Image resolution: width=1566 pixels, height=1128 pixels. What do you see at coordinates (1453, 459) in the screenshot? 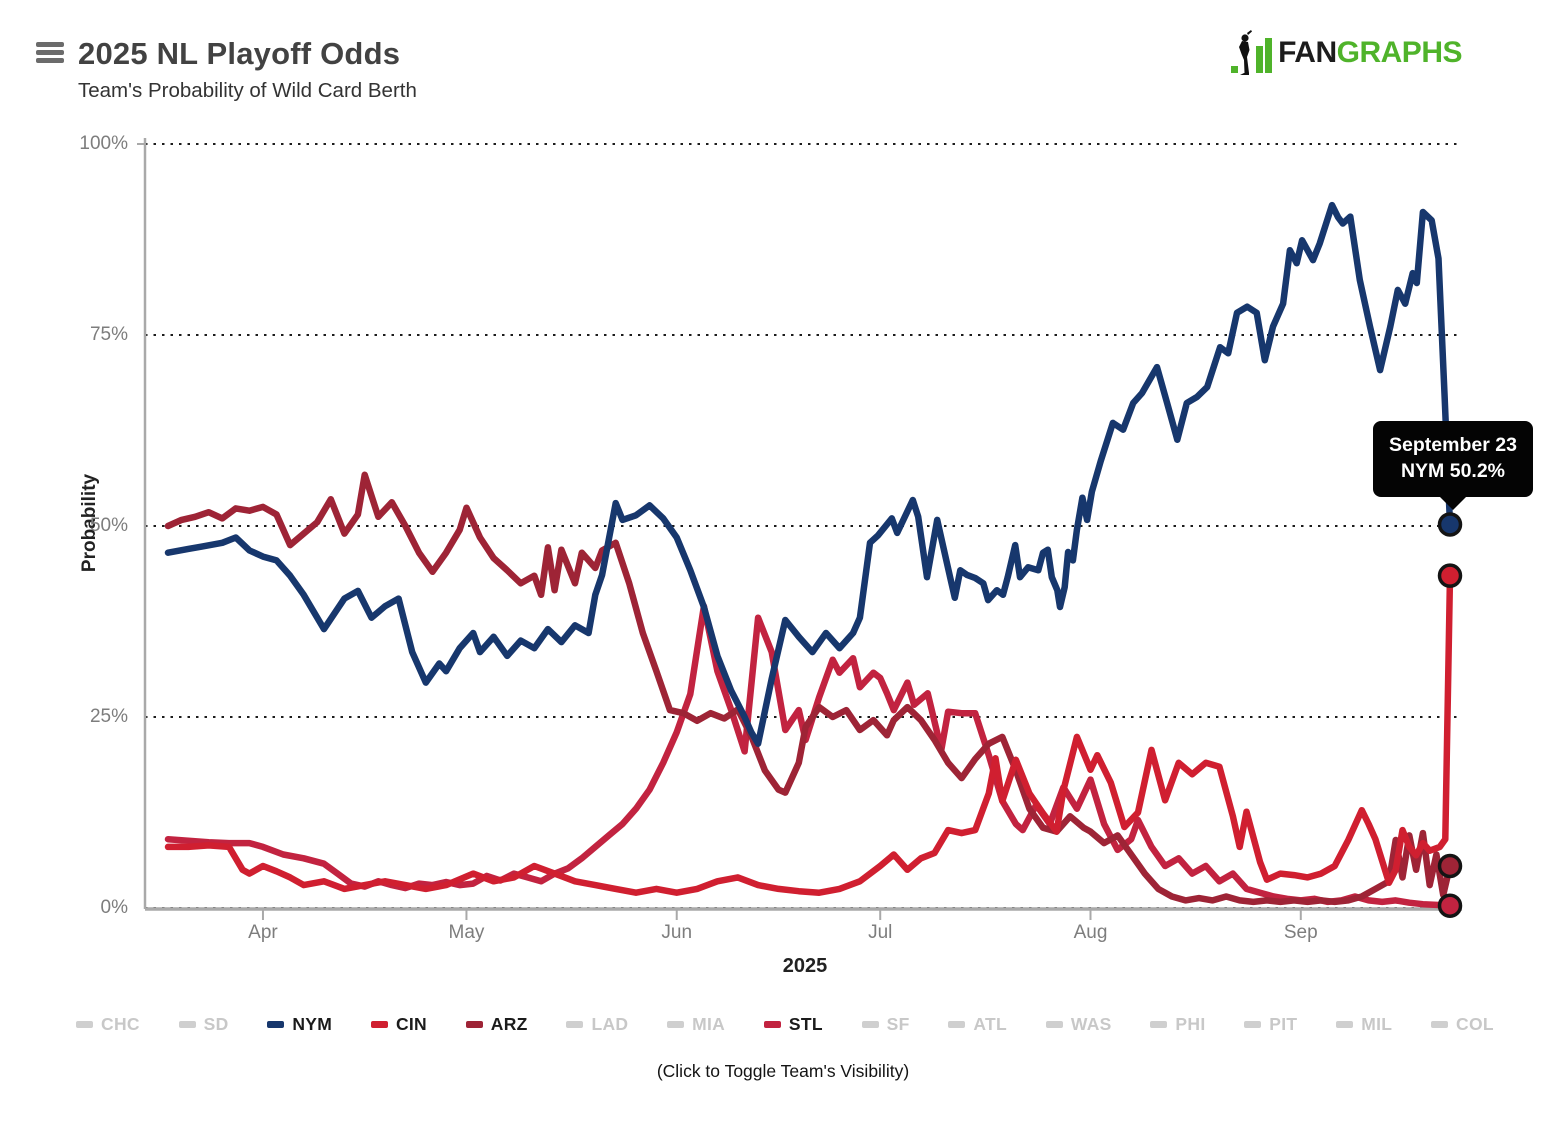
I see `chart-tooltip: September 23 NYM 50.2%` at bounding box center [1453, 459].